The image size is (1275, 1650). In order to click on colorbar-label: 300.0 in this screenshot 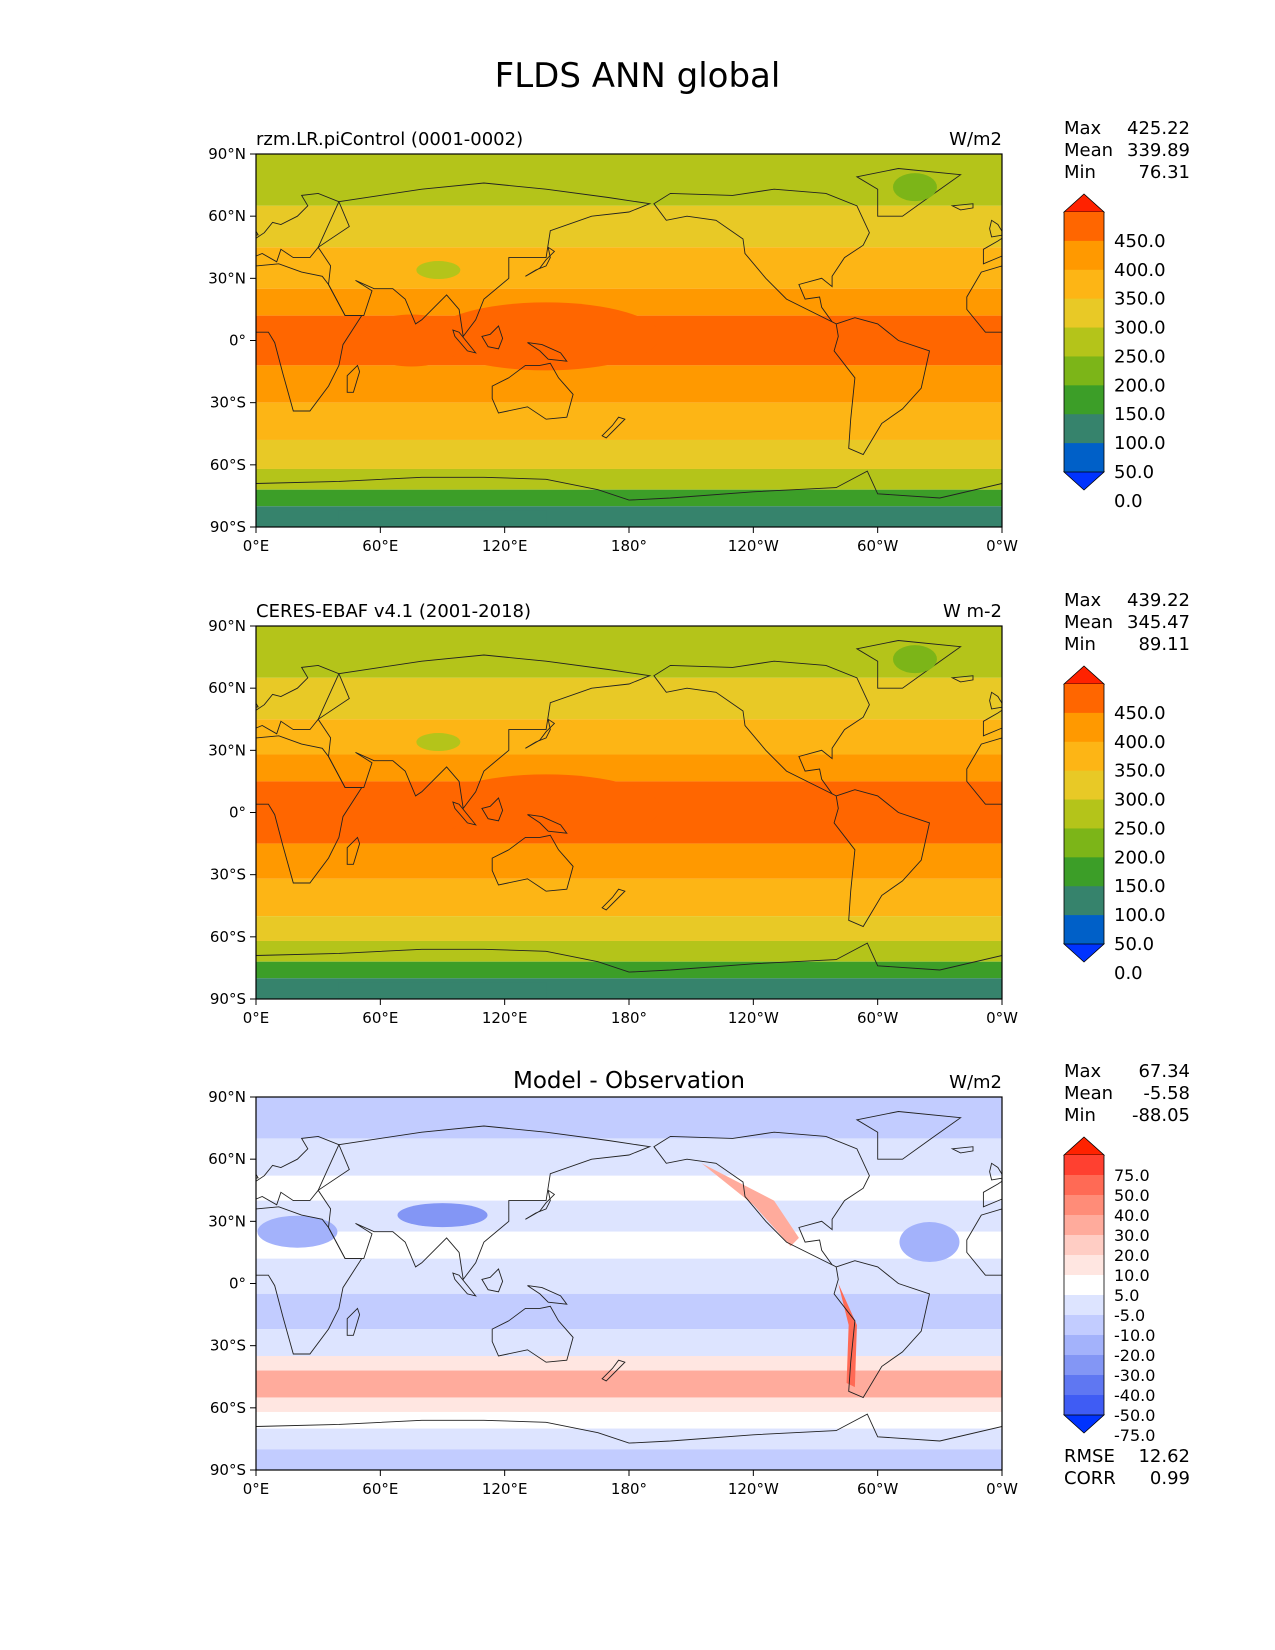, I will do `click(1140, 800)`.